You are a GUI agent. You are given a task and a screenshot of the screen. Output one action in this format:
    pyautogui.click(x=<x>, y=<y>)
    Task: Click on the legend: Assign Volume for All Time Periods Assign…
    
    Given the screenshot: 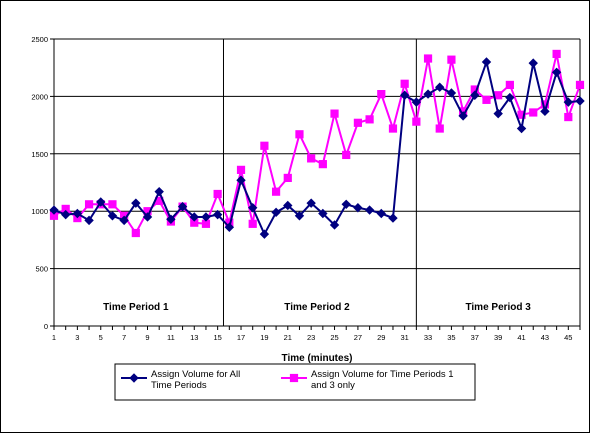 What is the action you would take?
    pyautogui.click(x=295, y=382)
    